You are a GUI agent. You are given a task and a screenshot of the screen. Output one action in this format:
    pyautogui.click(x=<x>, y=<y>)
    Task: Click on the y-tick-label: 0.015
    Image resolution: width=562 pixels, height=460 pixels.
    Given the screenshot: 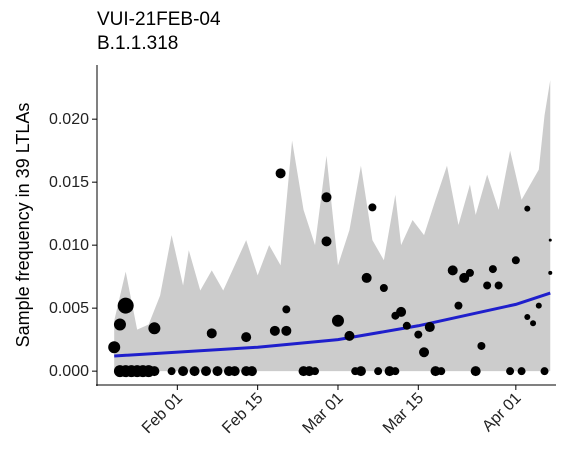 What is the action you would take?
    pyautogui.click(x=69, y=182)
    